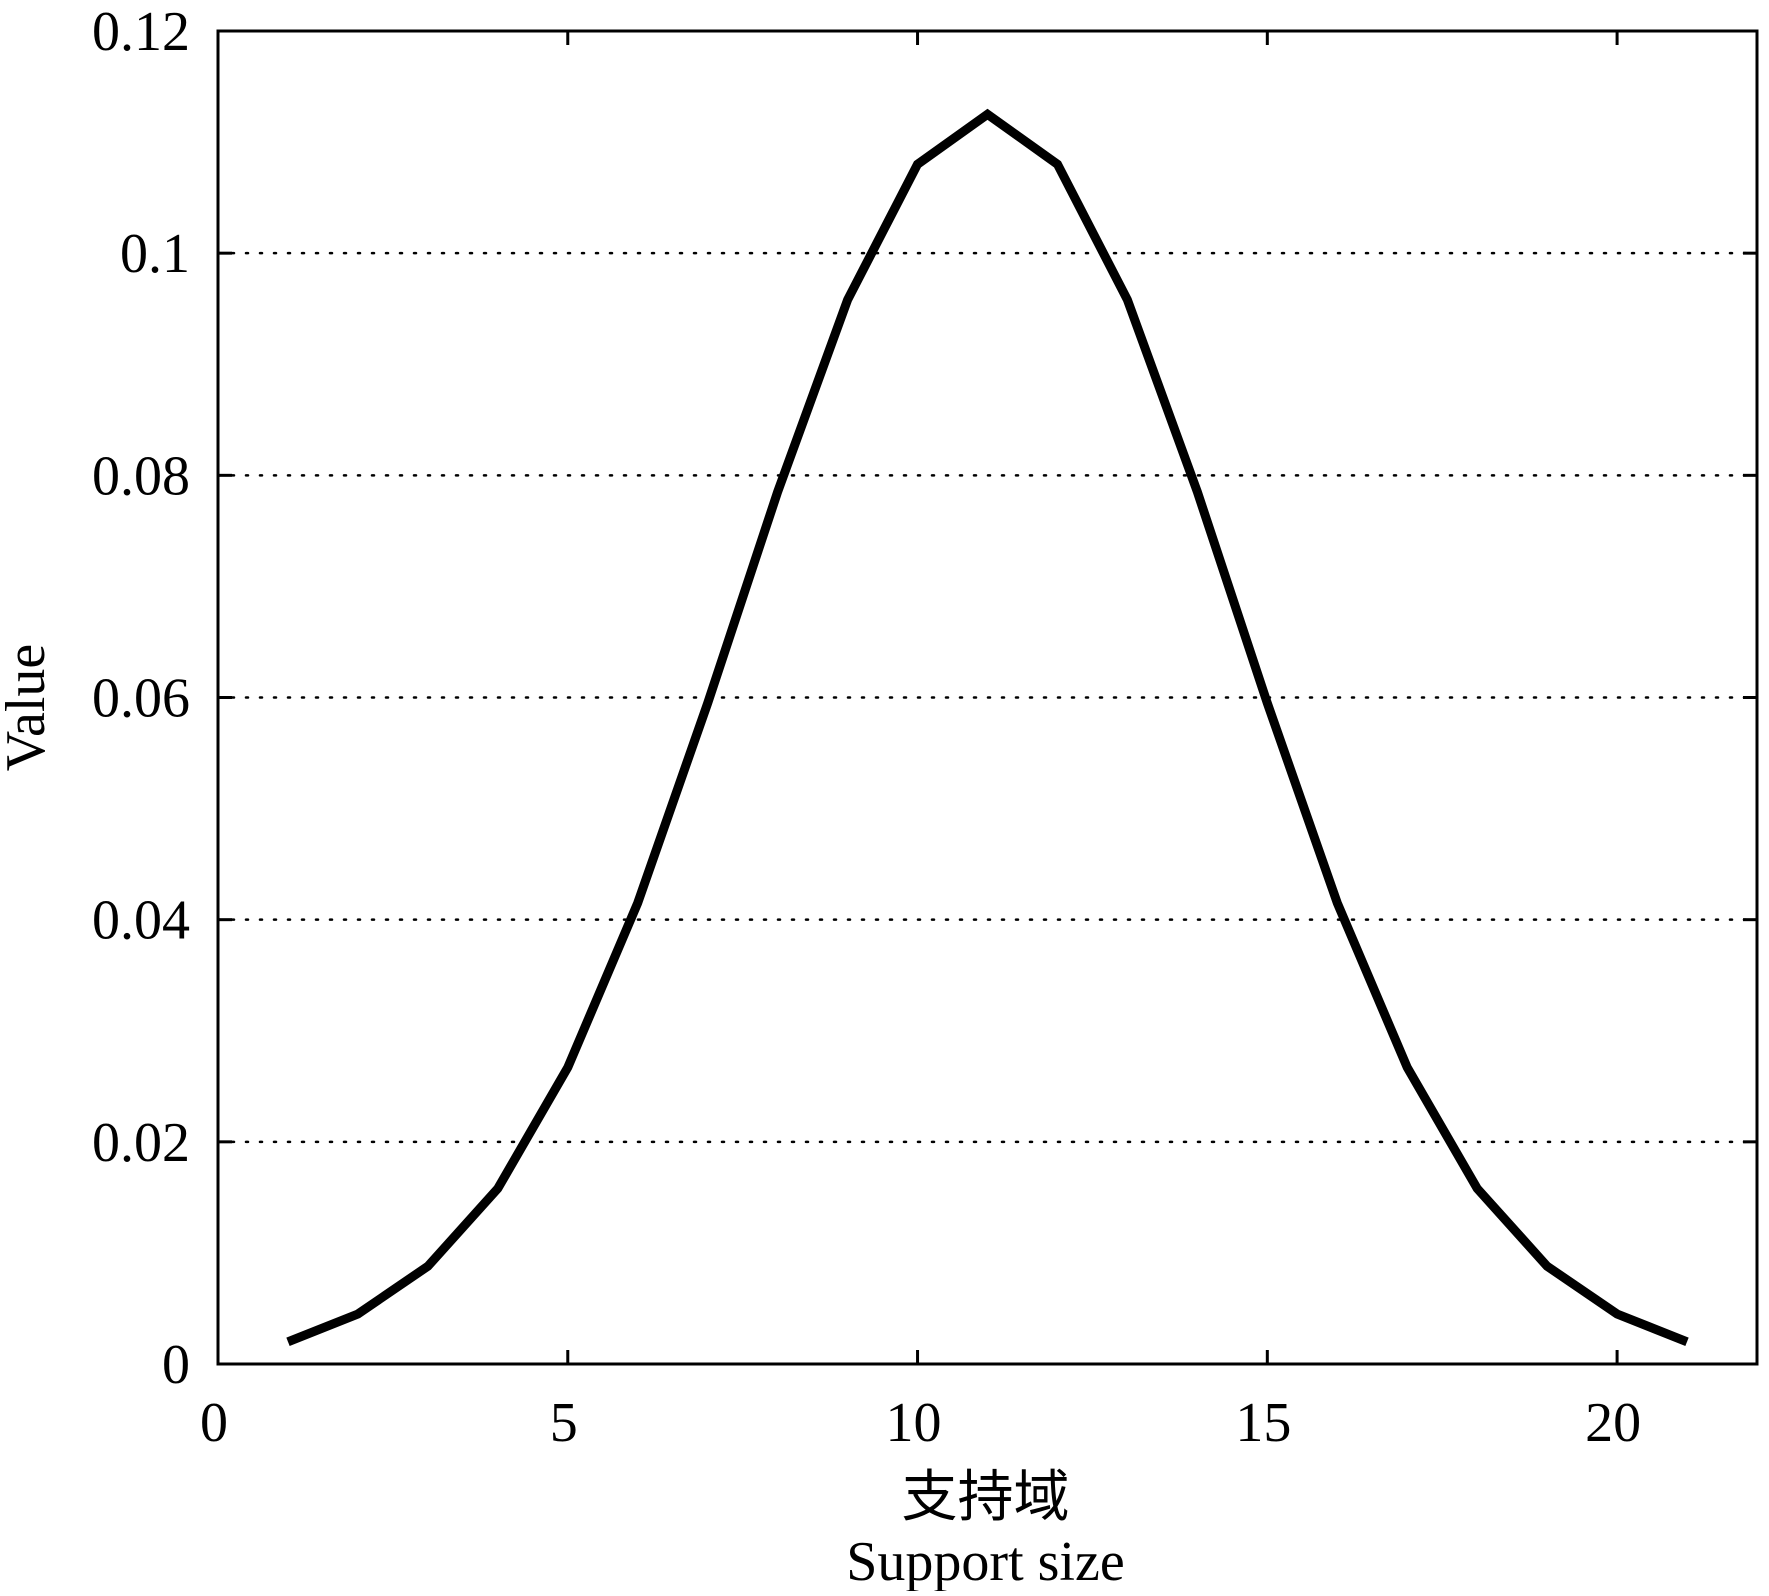  I want to click on x-axis-title: Support size, so click(985, 1561).